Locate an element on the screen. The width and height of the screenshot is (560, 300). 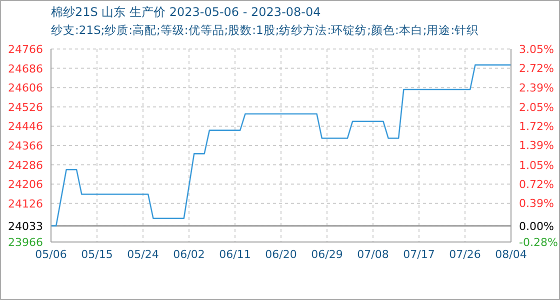
x-tick-label: 06/29 is located at coordinates (327, 254).